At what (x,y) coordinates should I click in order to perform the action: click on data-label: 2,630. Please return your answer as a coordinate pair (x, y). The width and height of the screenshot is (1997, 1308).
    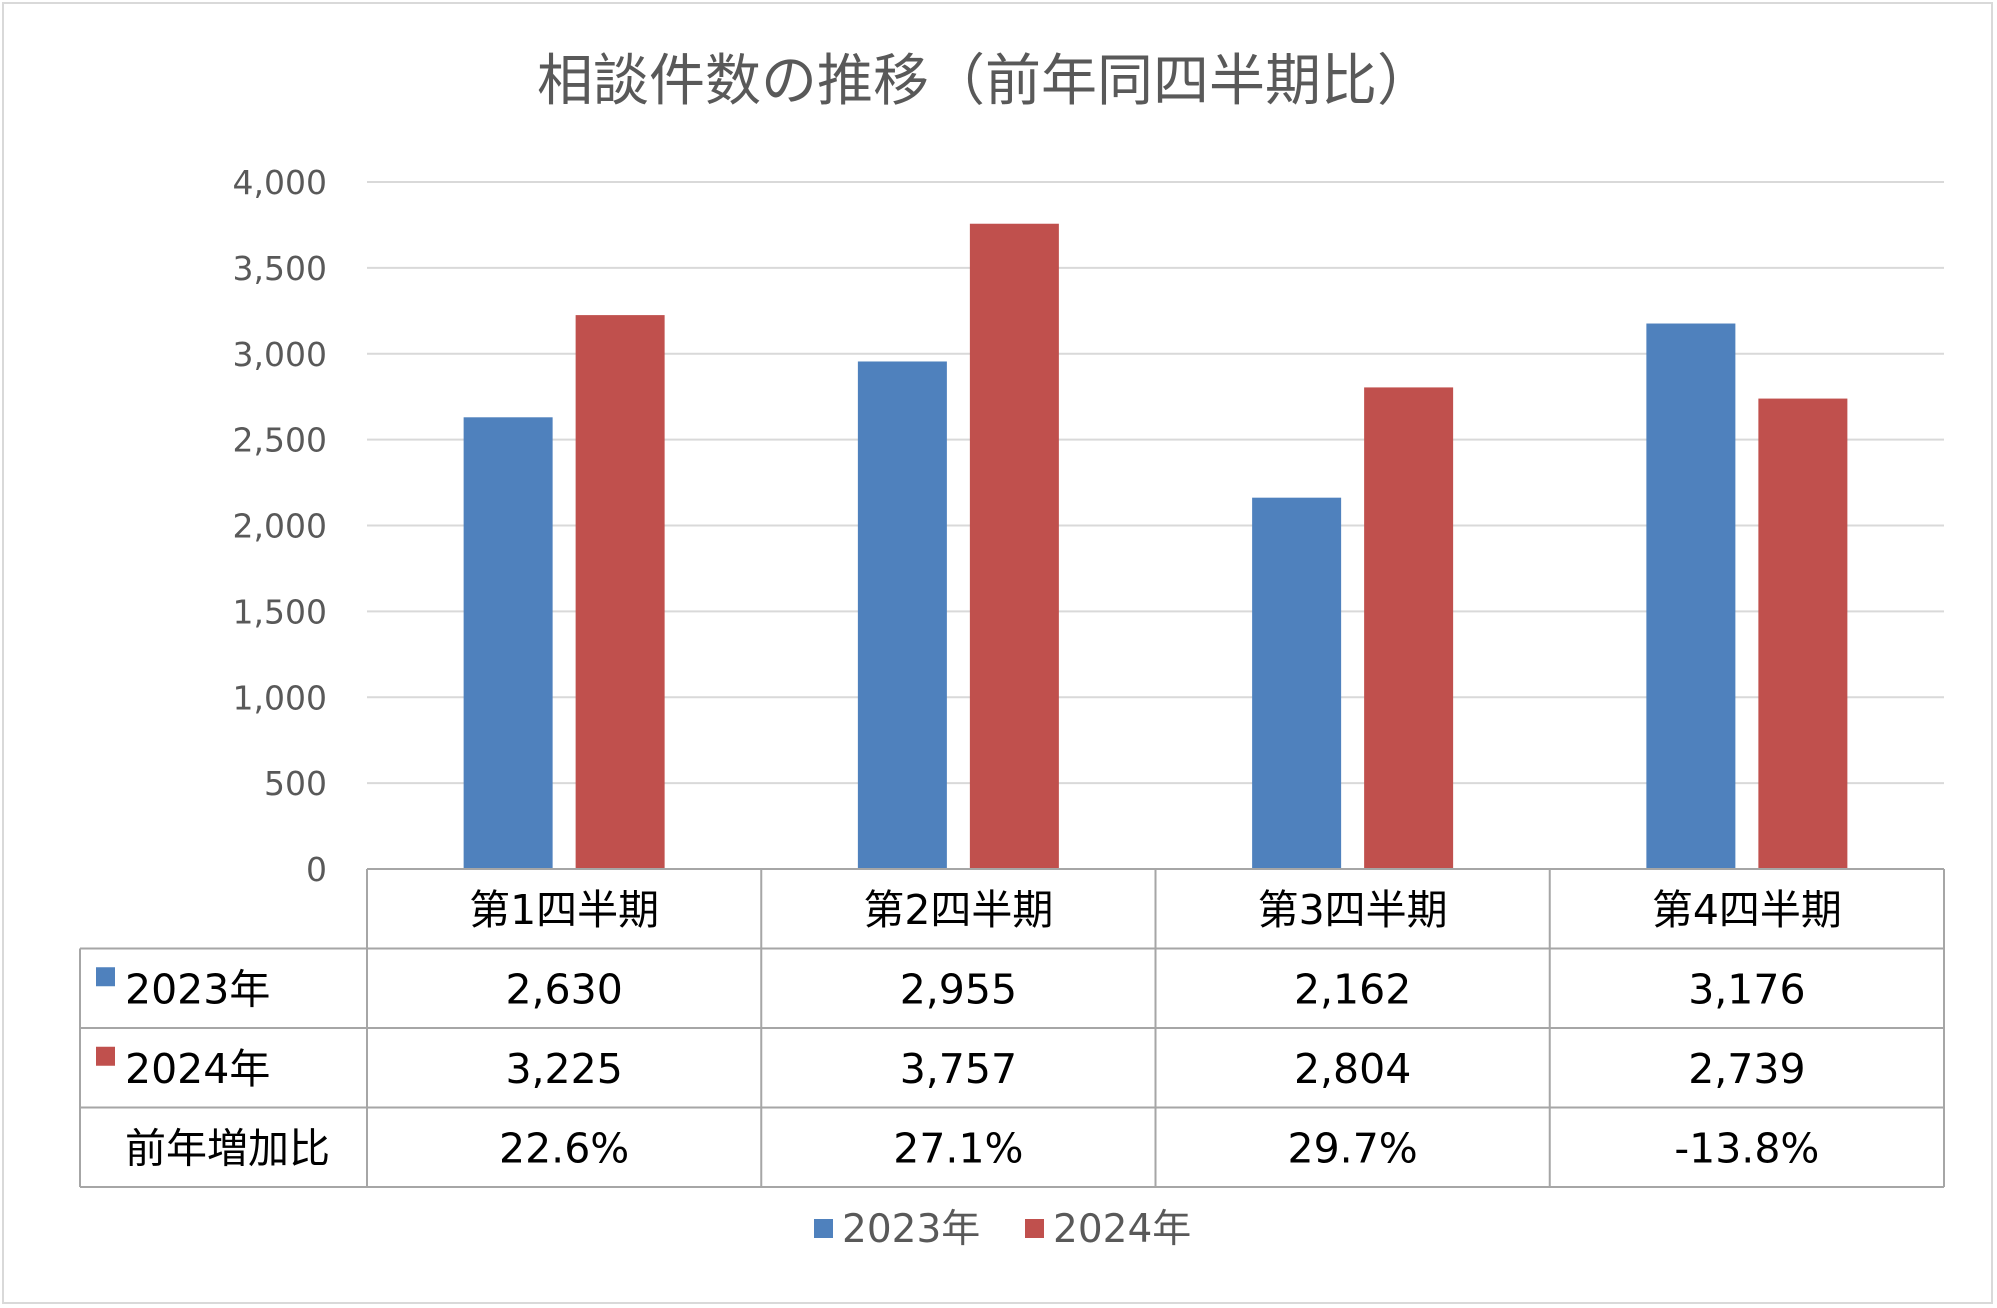
    Looking at the image, I should click on (563, 989).